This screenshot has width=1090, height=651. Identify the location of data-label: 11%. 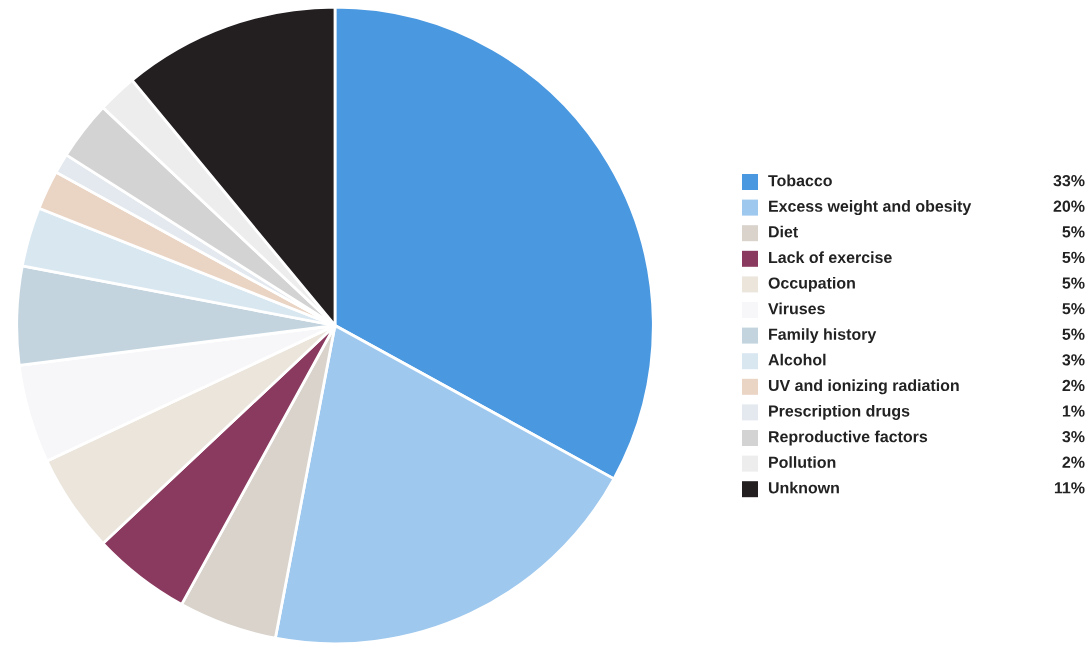
(1069, 488).